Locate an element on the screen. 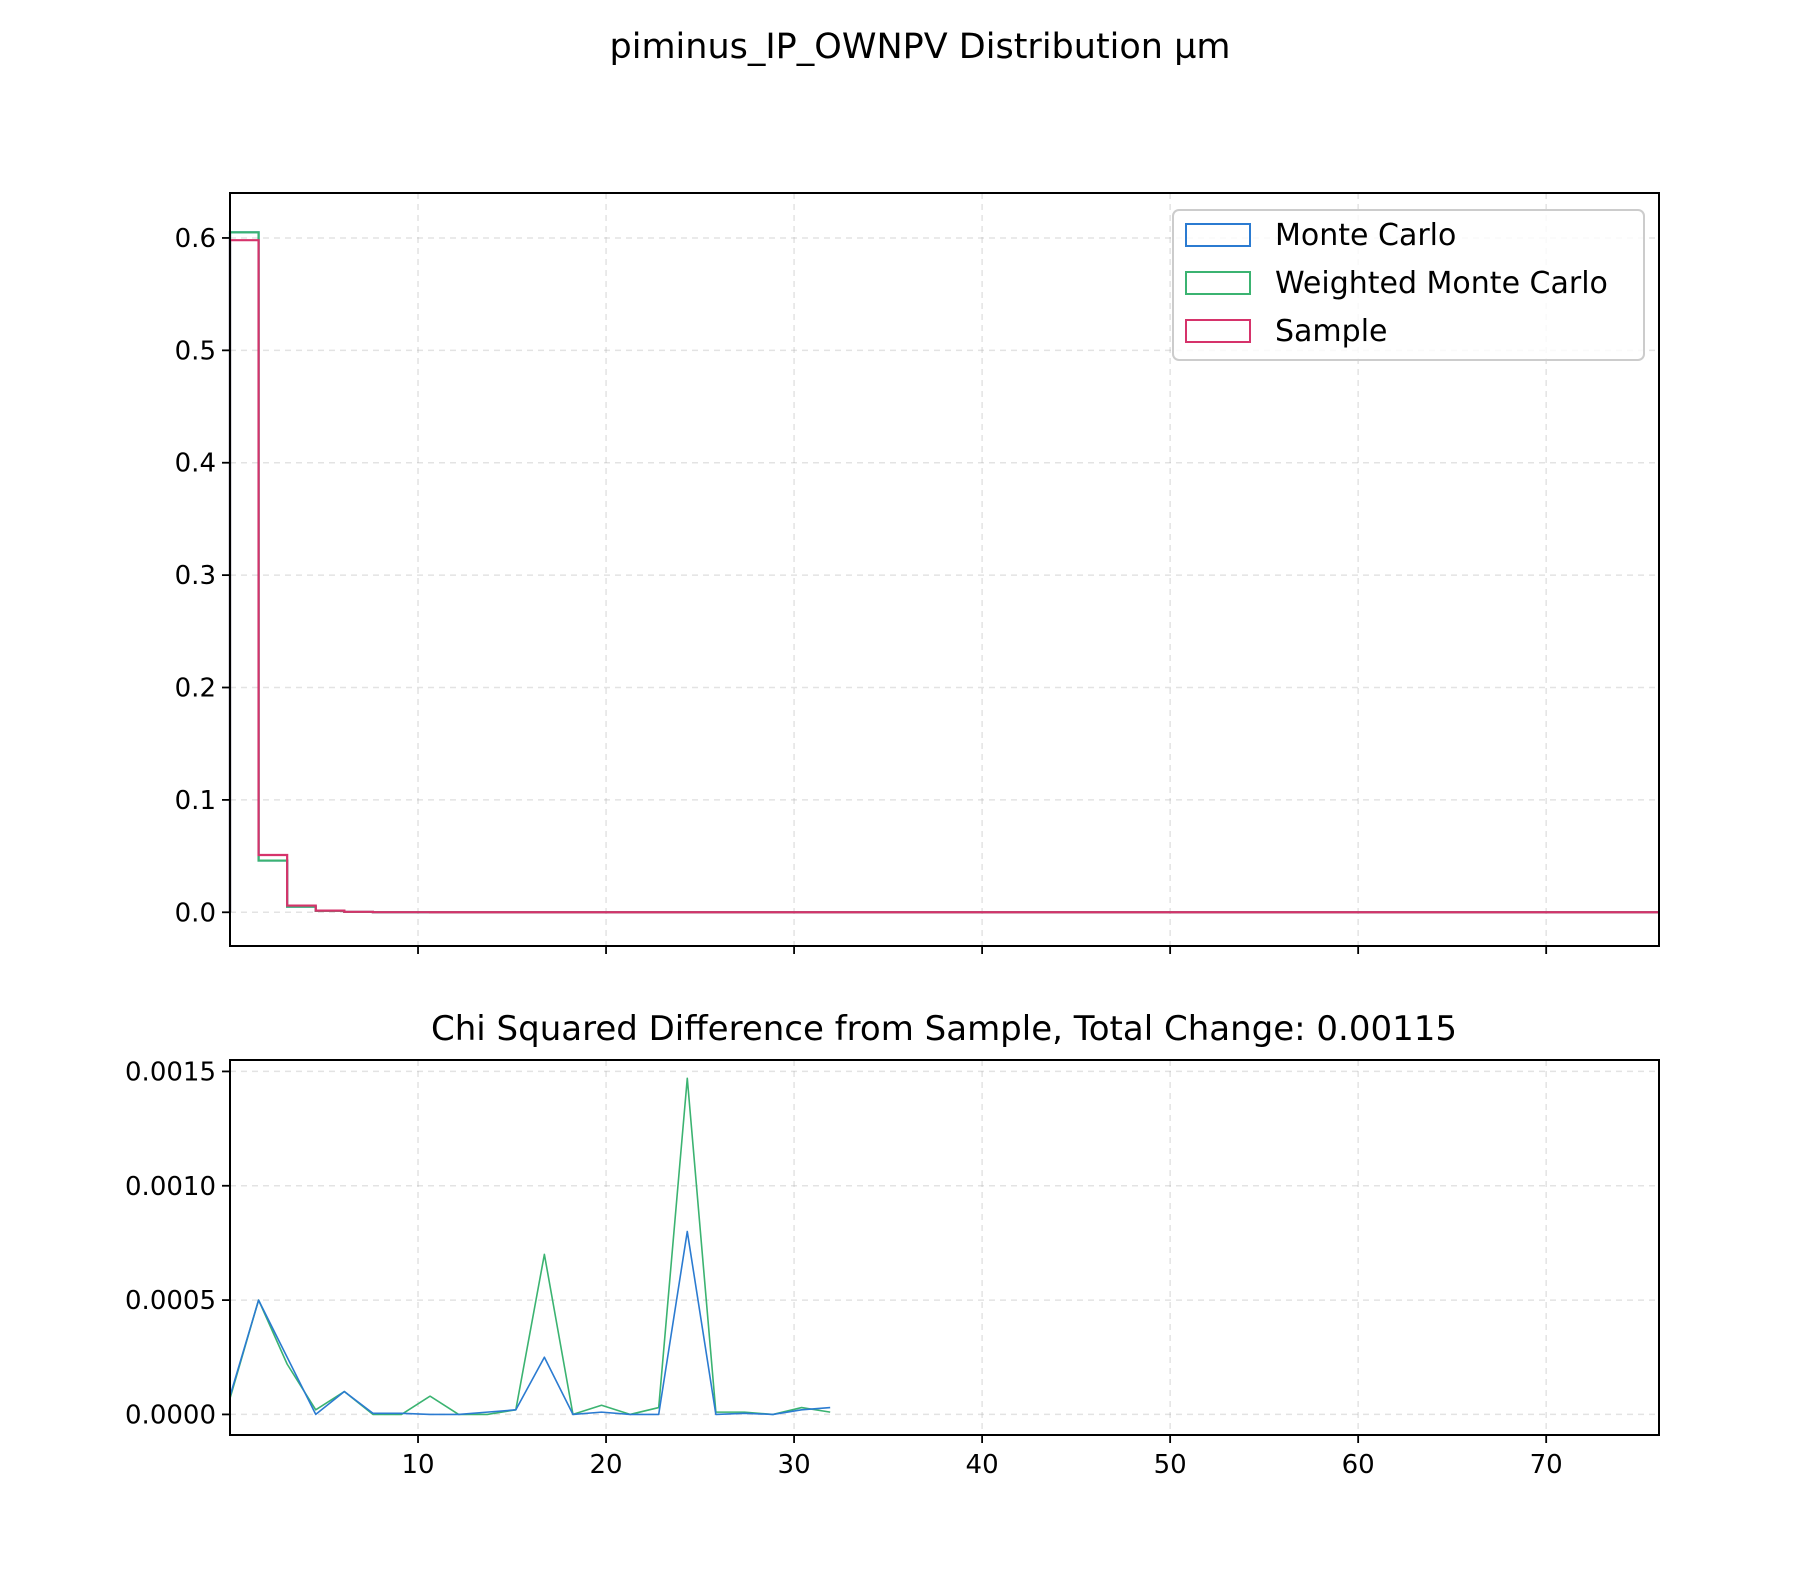 The image size is (1816, 1589). legend-swatch-monte-carlo is located at coordinates (1218, 235).